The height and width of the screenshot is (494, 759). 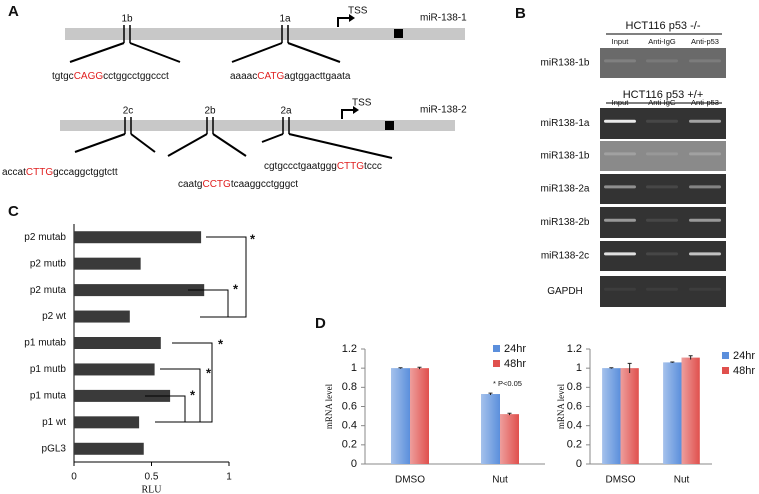 I want to click on gene-bar, so click(x=257, y=125).